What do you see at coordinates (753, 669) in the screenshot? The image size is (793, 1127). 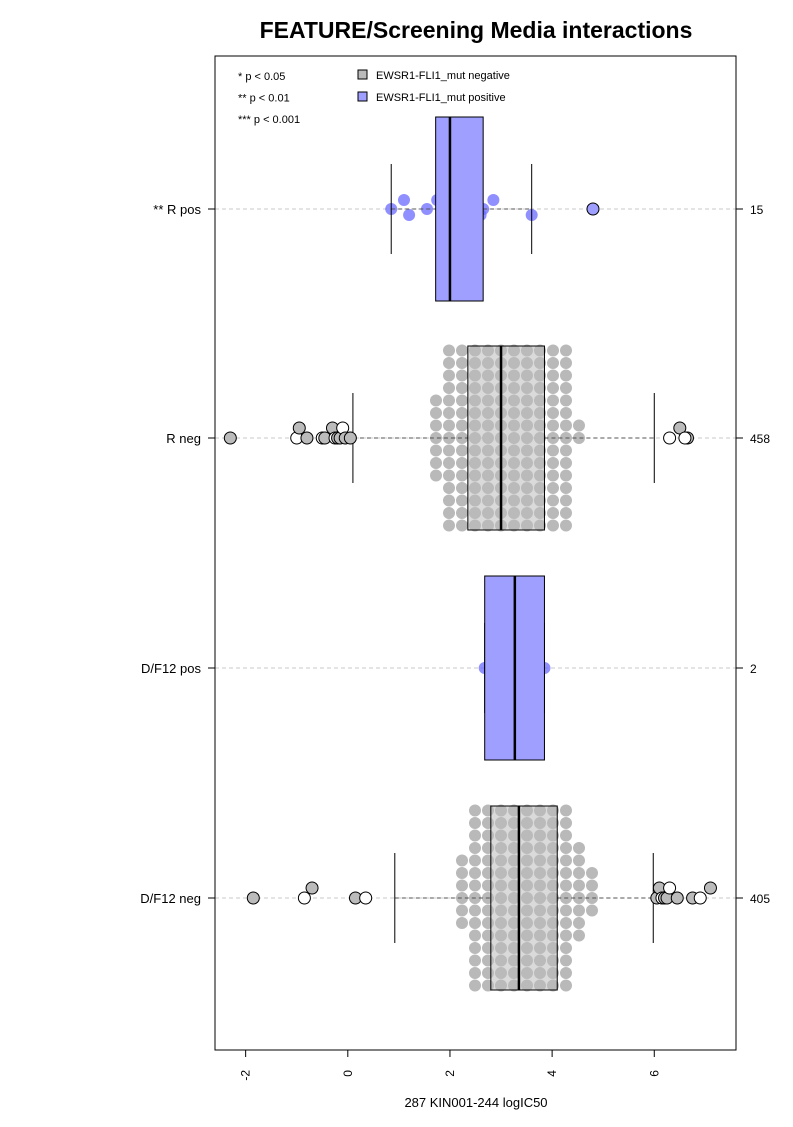 I see `group-count-2: 2` at bounding box center [753, 669].